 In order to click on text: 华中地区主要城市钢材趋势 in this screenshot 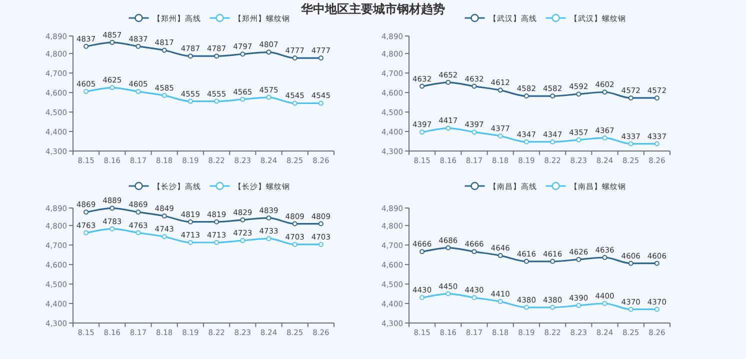, I will do `click(372, 9)`.